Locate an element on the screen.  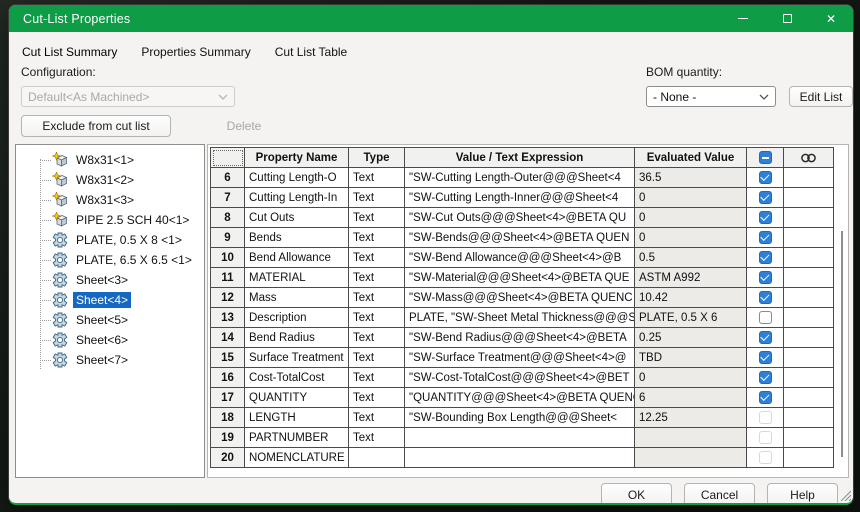
row-number-cell: 17 is located at coordinates (228, 398).